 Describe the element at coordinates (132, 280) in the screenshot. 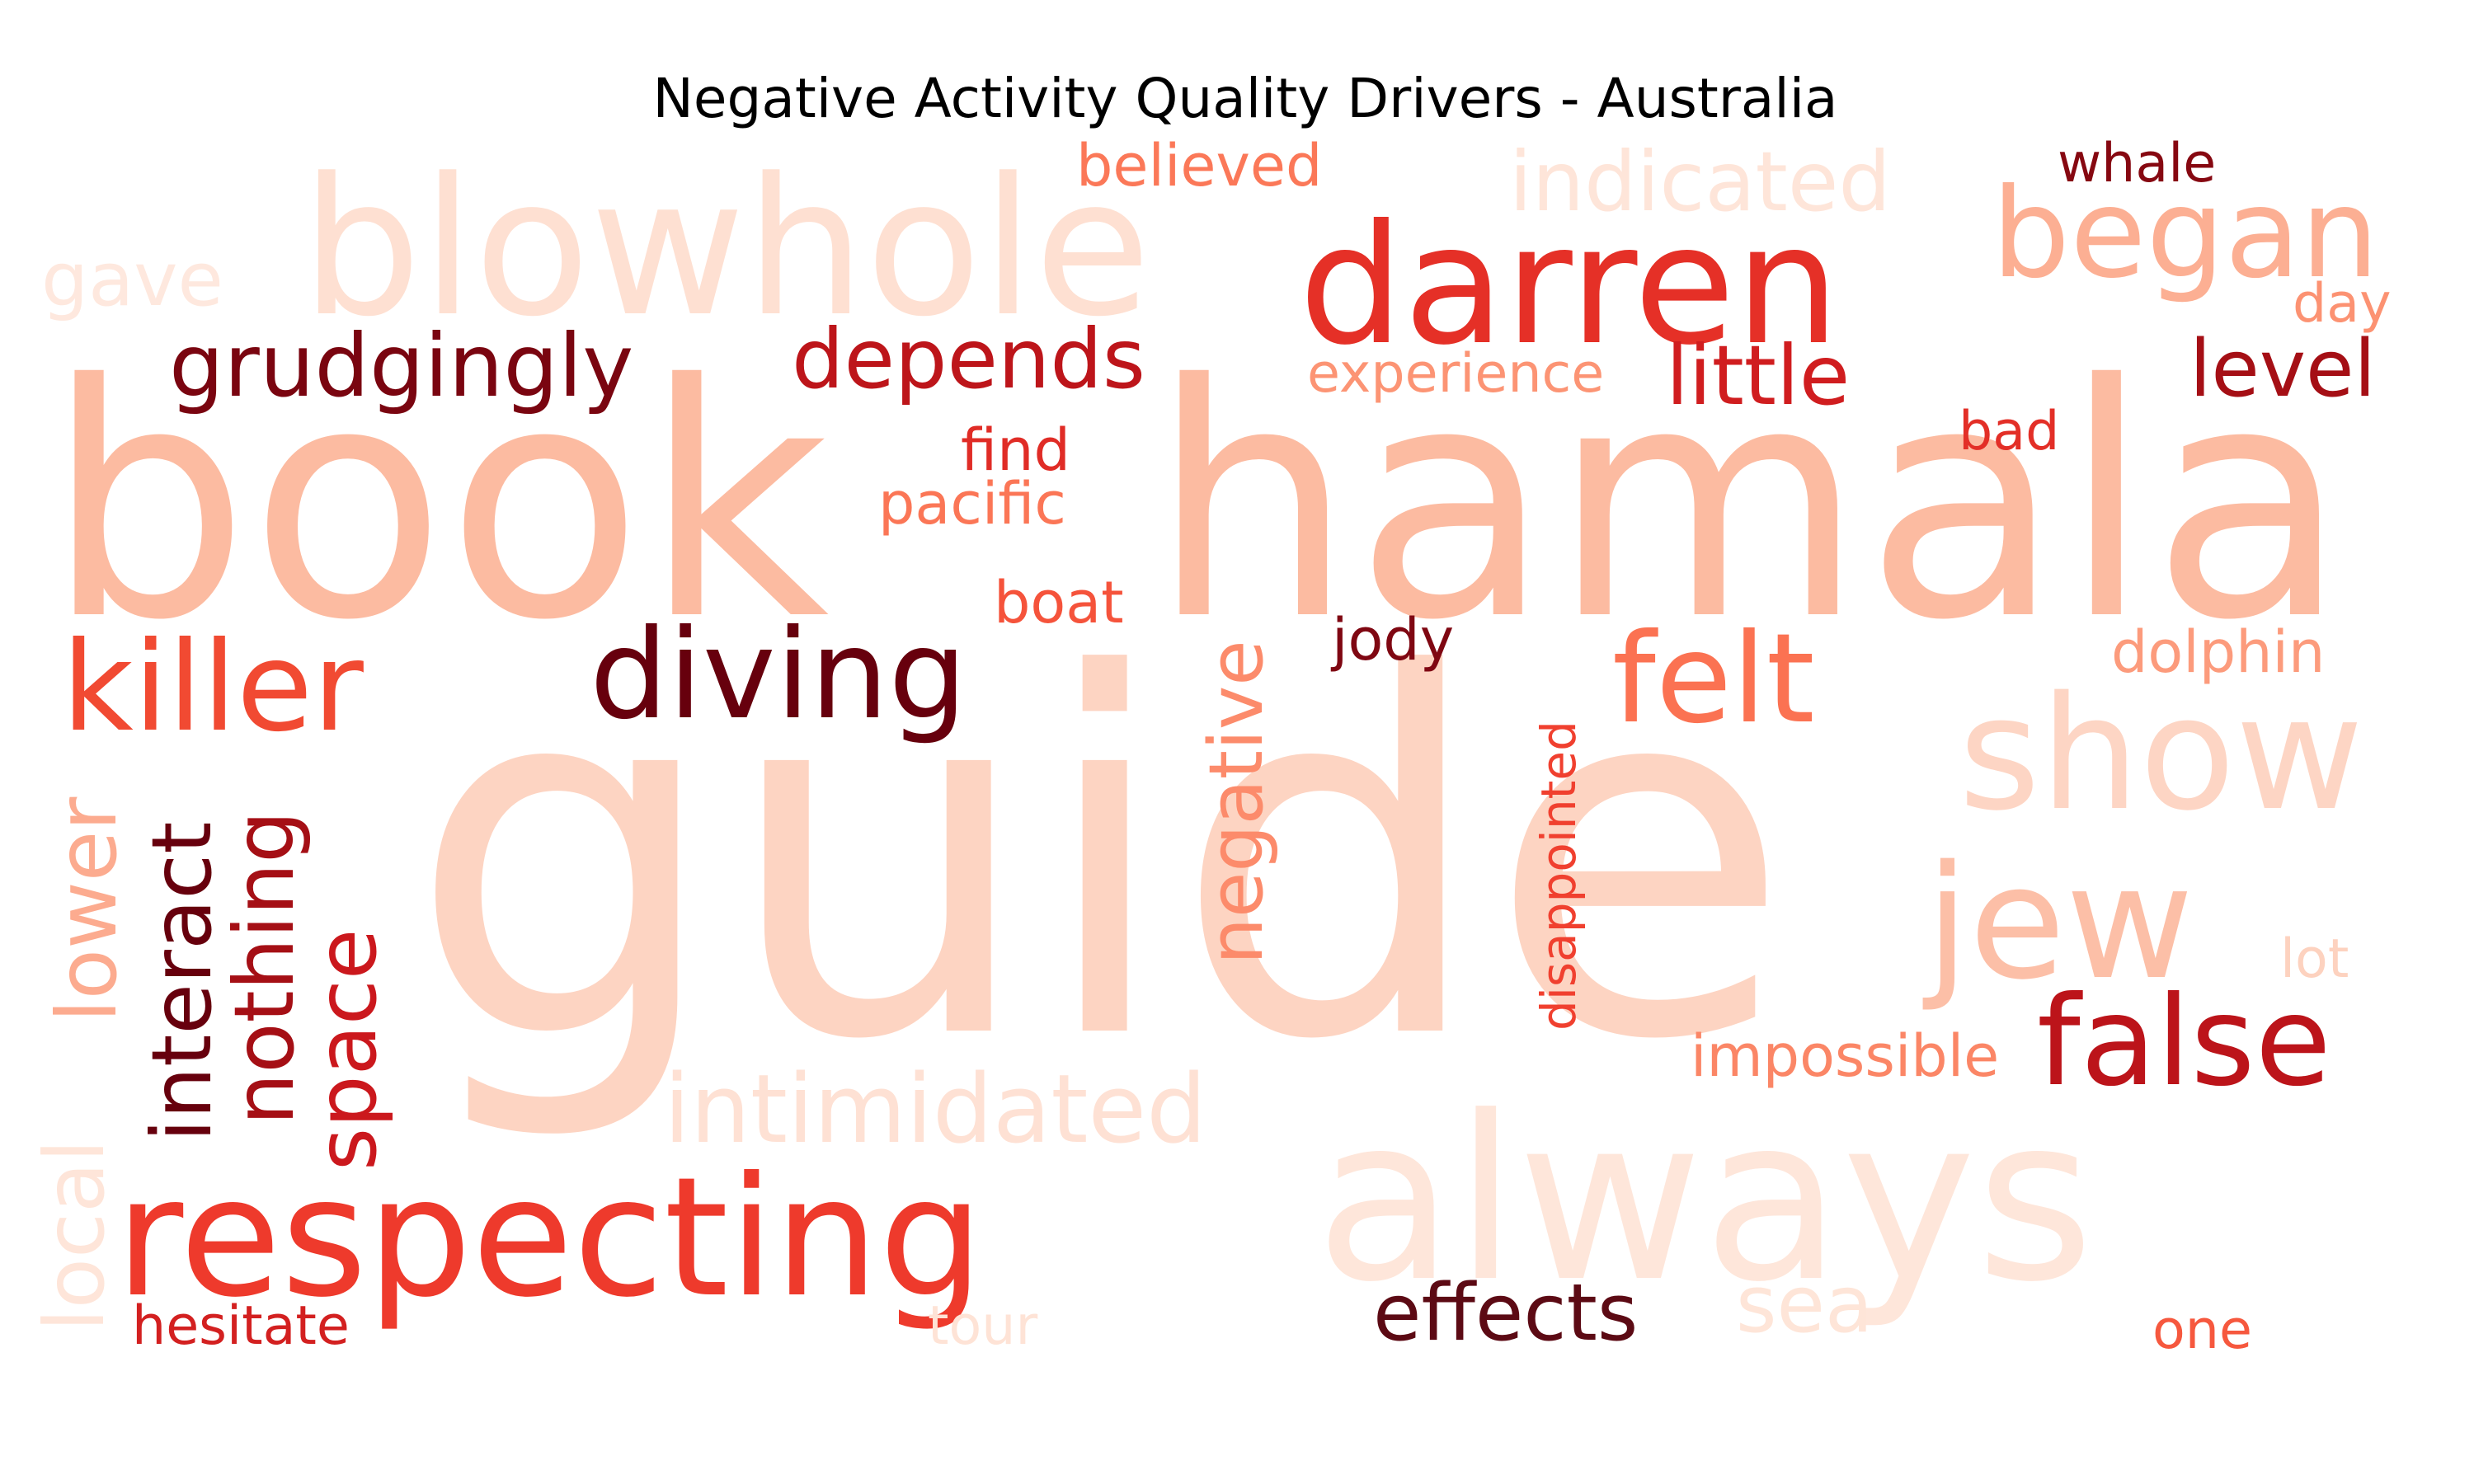

I see `word-gave: gave` at that location.